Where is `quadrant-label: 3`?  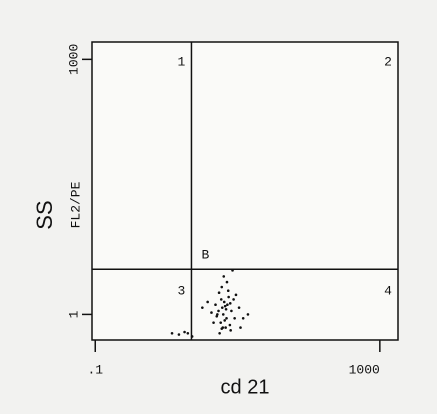
quadrant-label: 3 is located at coordinates (182, 291).